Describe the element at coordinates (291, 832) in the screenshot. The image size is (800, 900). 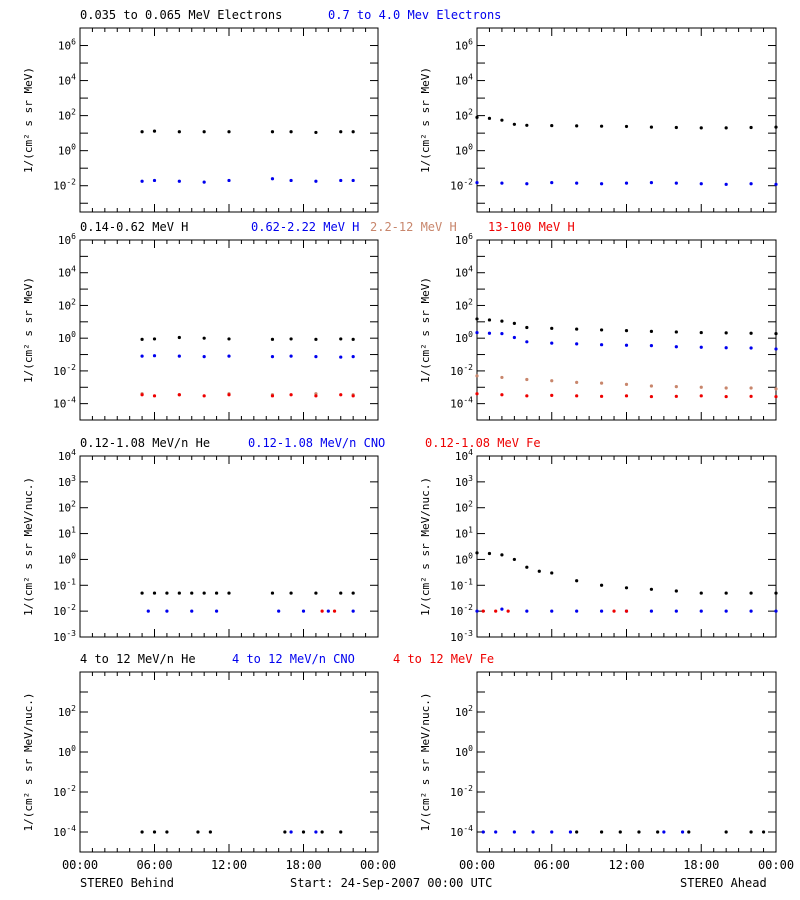
I see `data-point-behind-4-s2` at that location.